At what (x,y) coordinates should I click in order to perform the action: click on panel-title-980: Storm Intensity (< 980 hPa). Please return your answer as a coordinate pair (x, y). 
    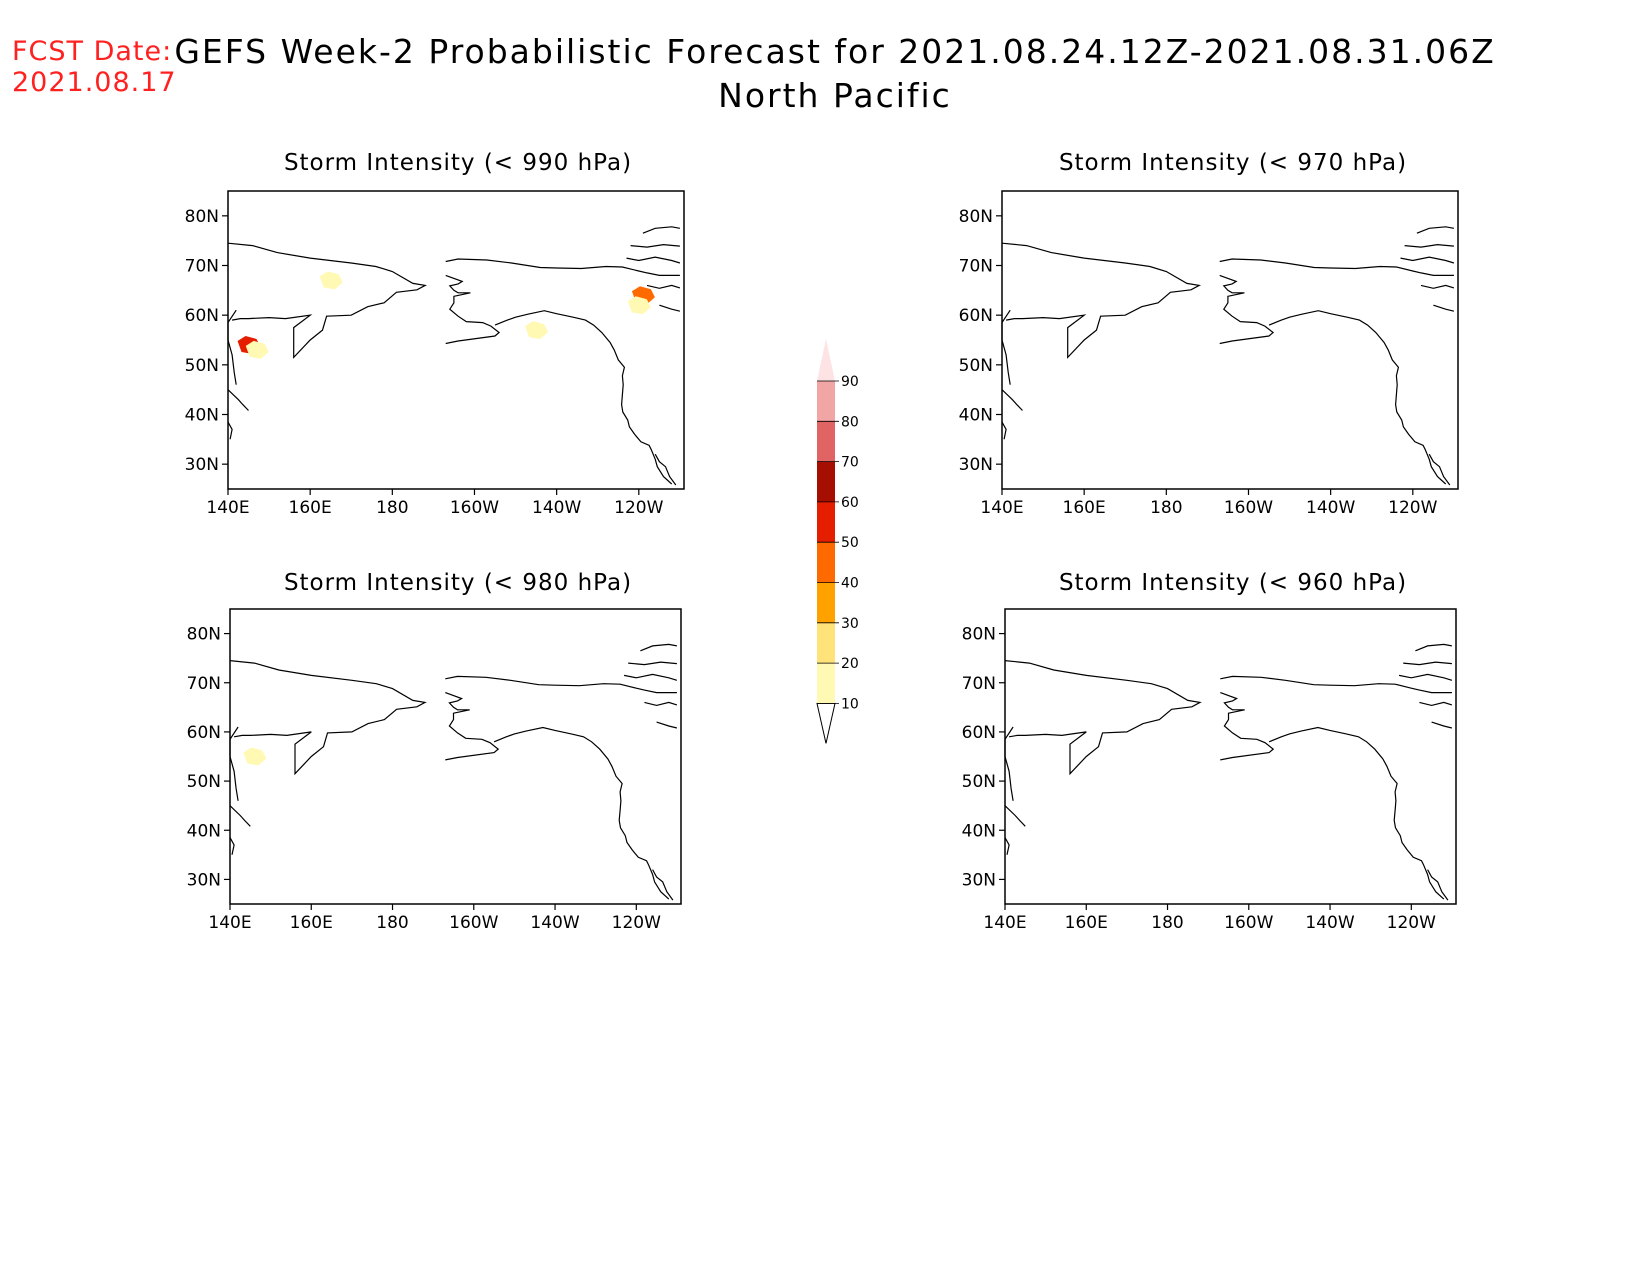
    Looking at the image, I should click on (458, 583).